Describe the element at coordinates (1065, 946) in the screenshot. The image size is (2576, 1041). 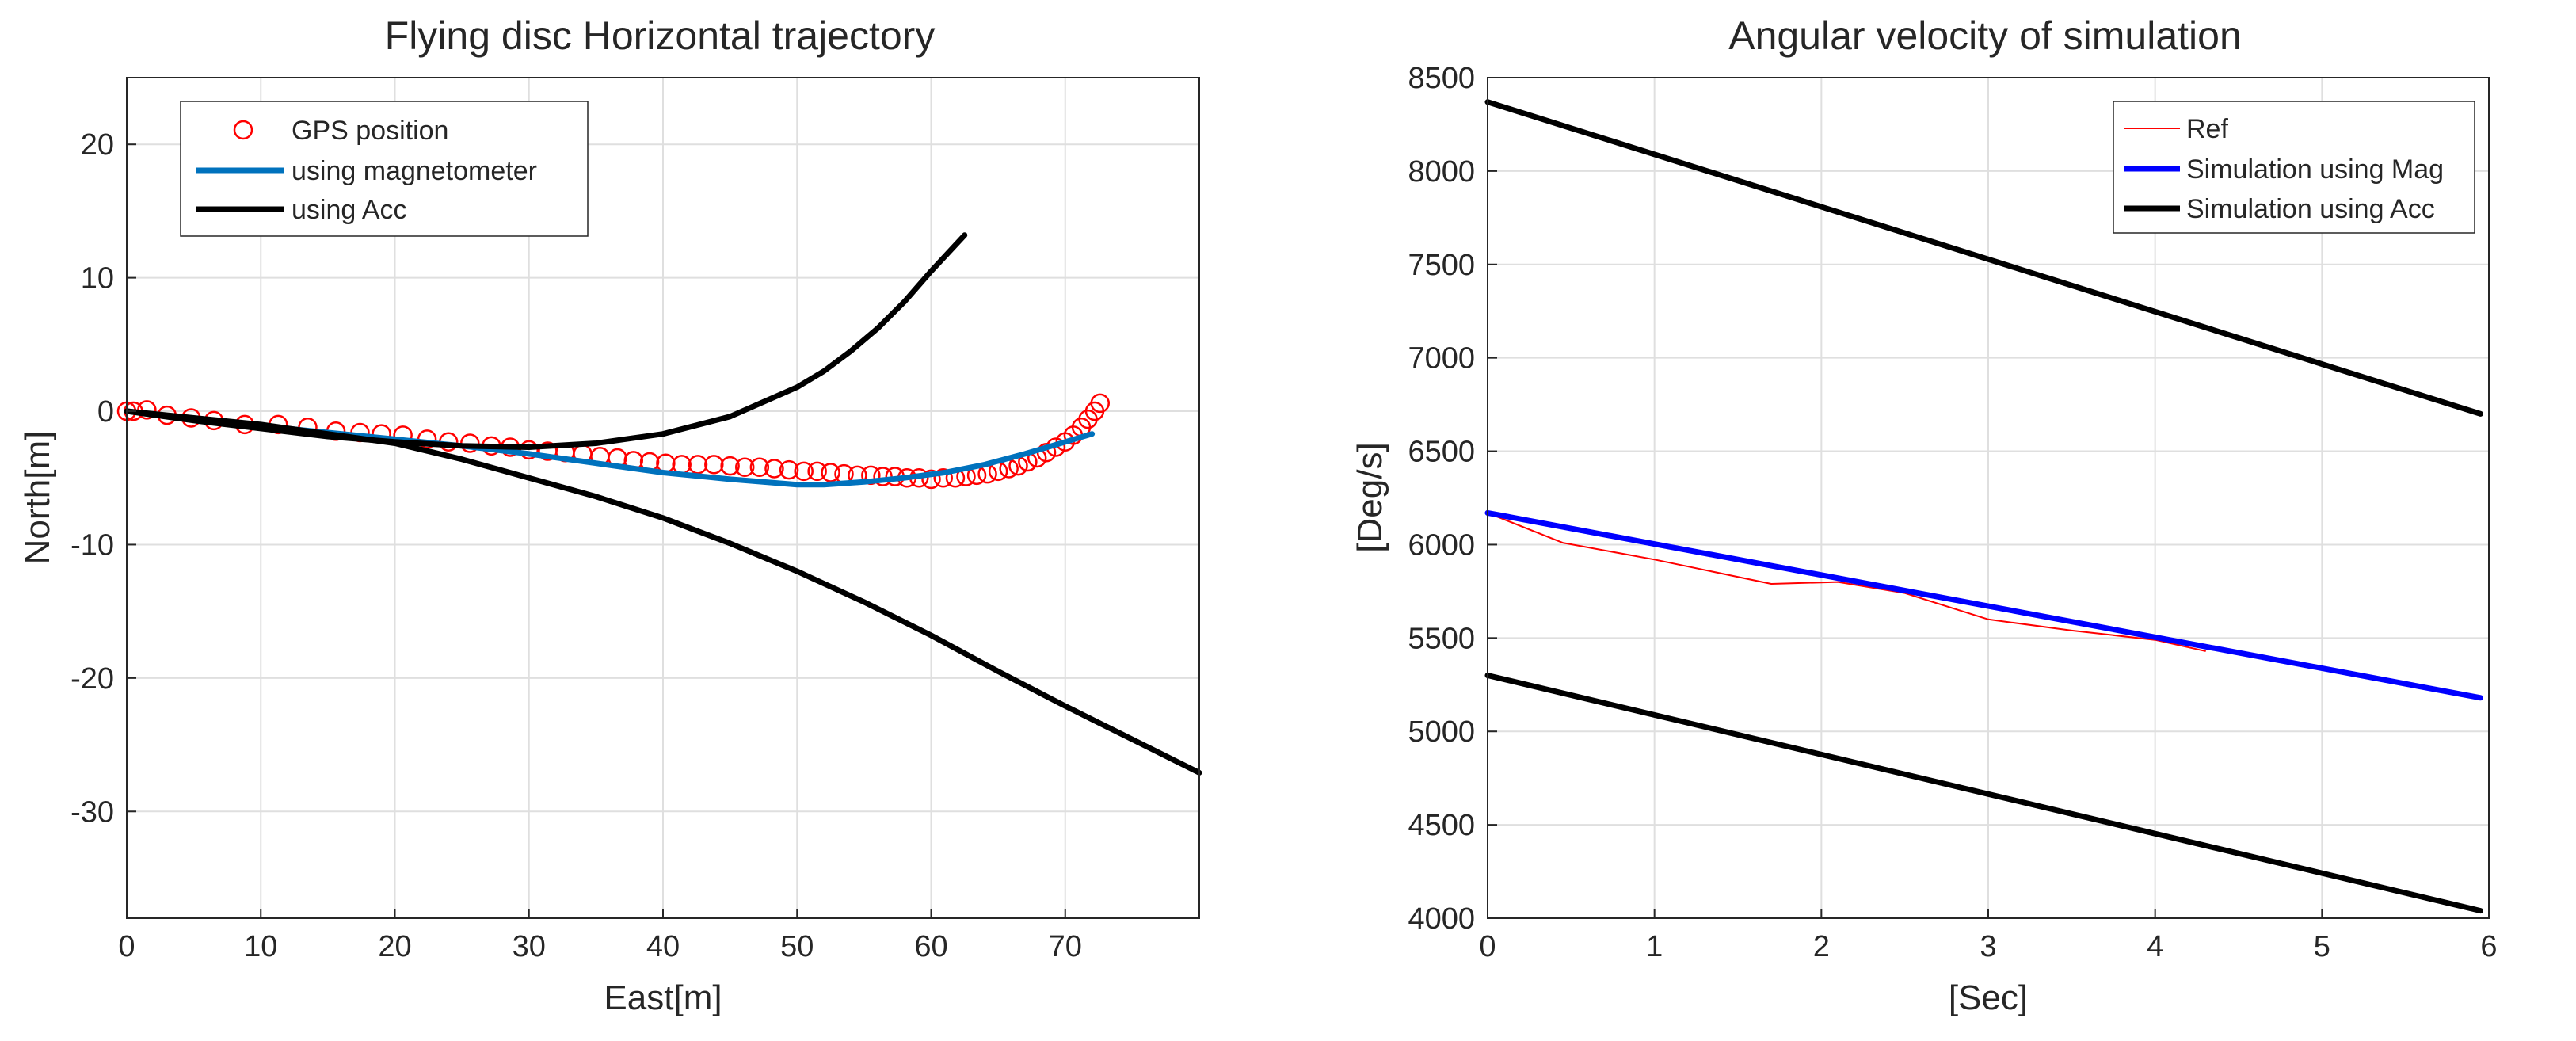
I see `x-tick-label: 70` at that location.